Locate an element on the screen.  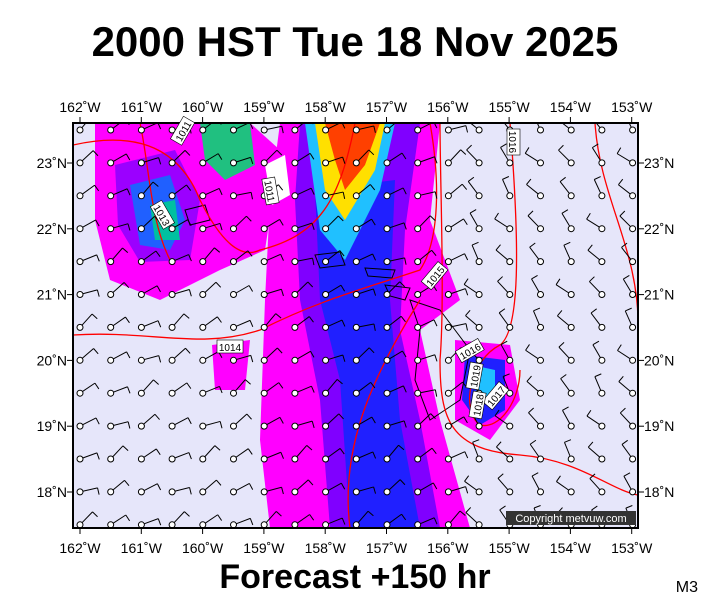
lon-label: 153˚W is located at coordinates (632, 107).